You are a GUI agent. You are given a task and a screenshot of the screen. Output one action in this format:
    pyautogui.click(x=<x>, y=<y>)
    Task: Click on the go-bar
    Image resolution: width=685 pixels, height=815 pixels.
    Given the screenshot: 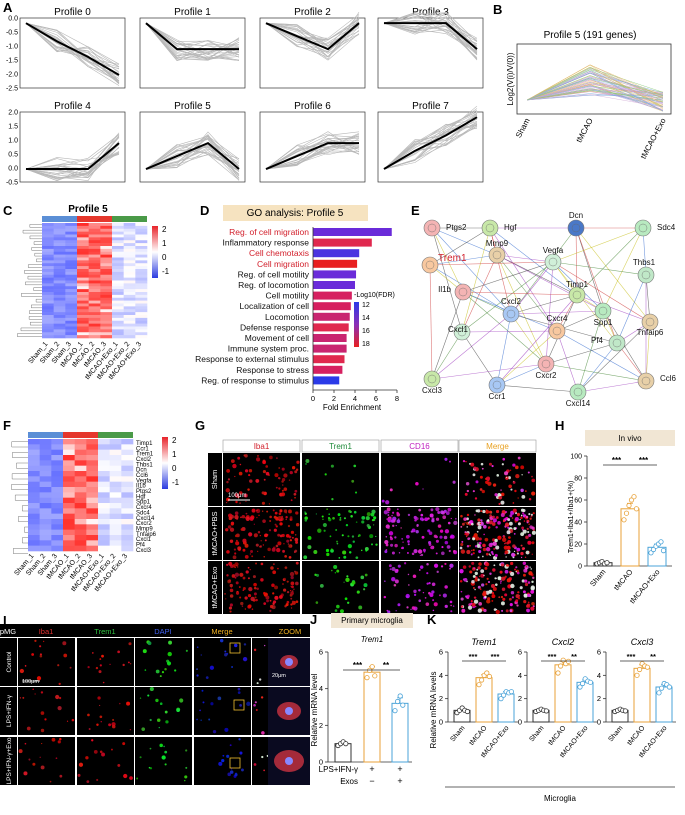 What is the action you would take?
    pyautogui.click(x=328, y=369)
    